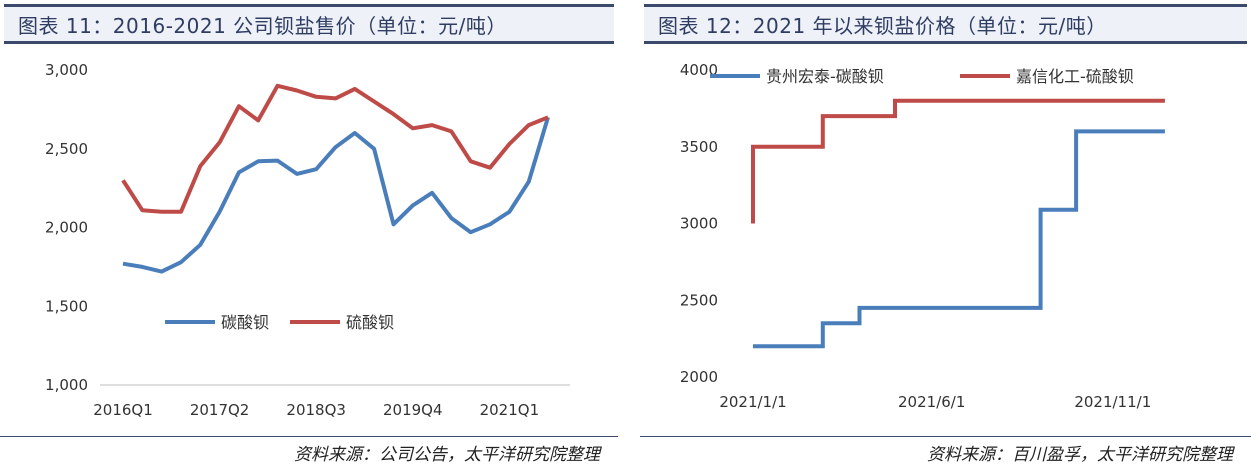 The height and width of the screenshot is (467, 1251). I want to click on right-x-tick-label: 2021/1/1, so click(752, 402).